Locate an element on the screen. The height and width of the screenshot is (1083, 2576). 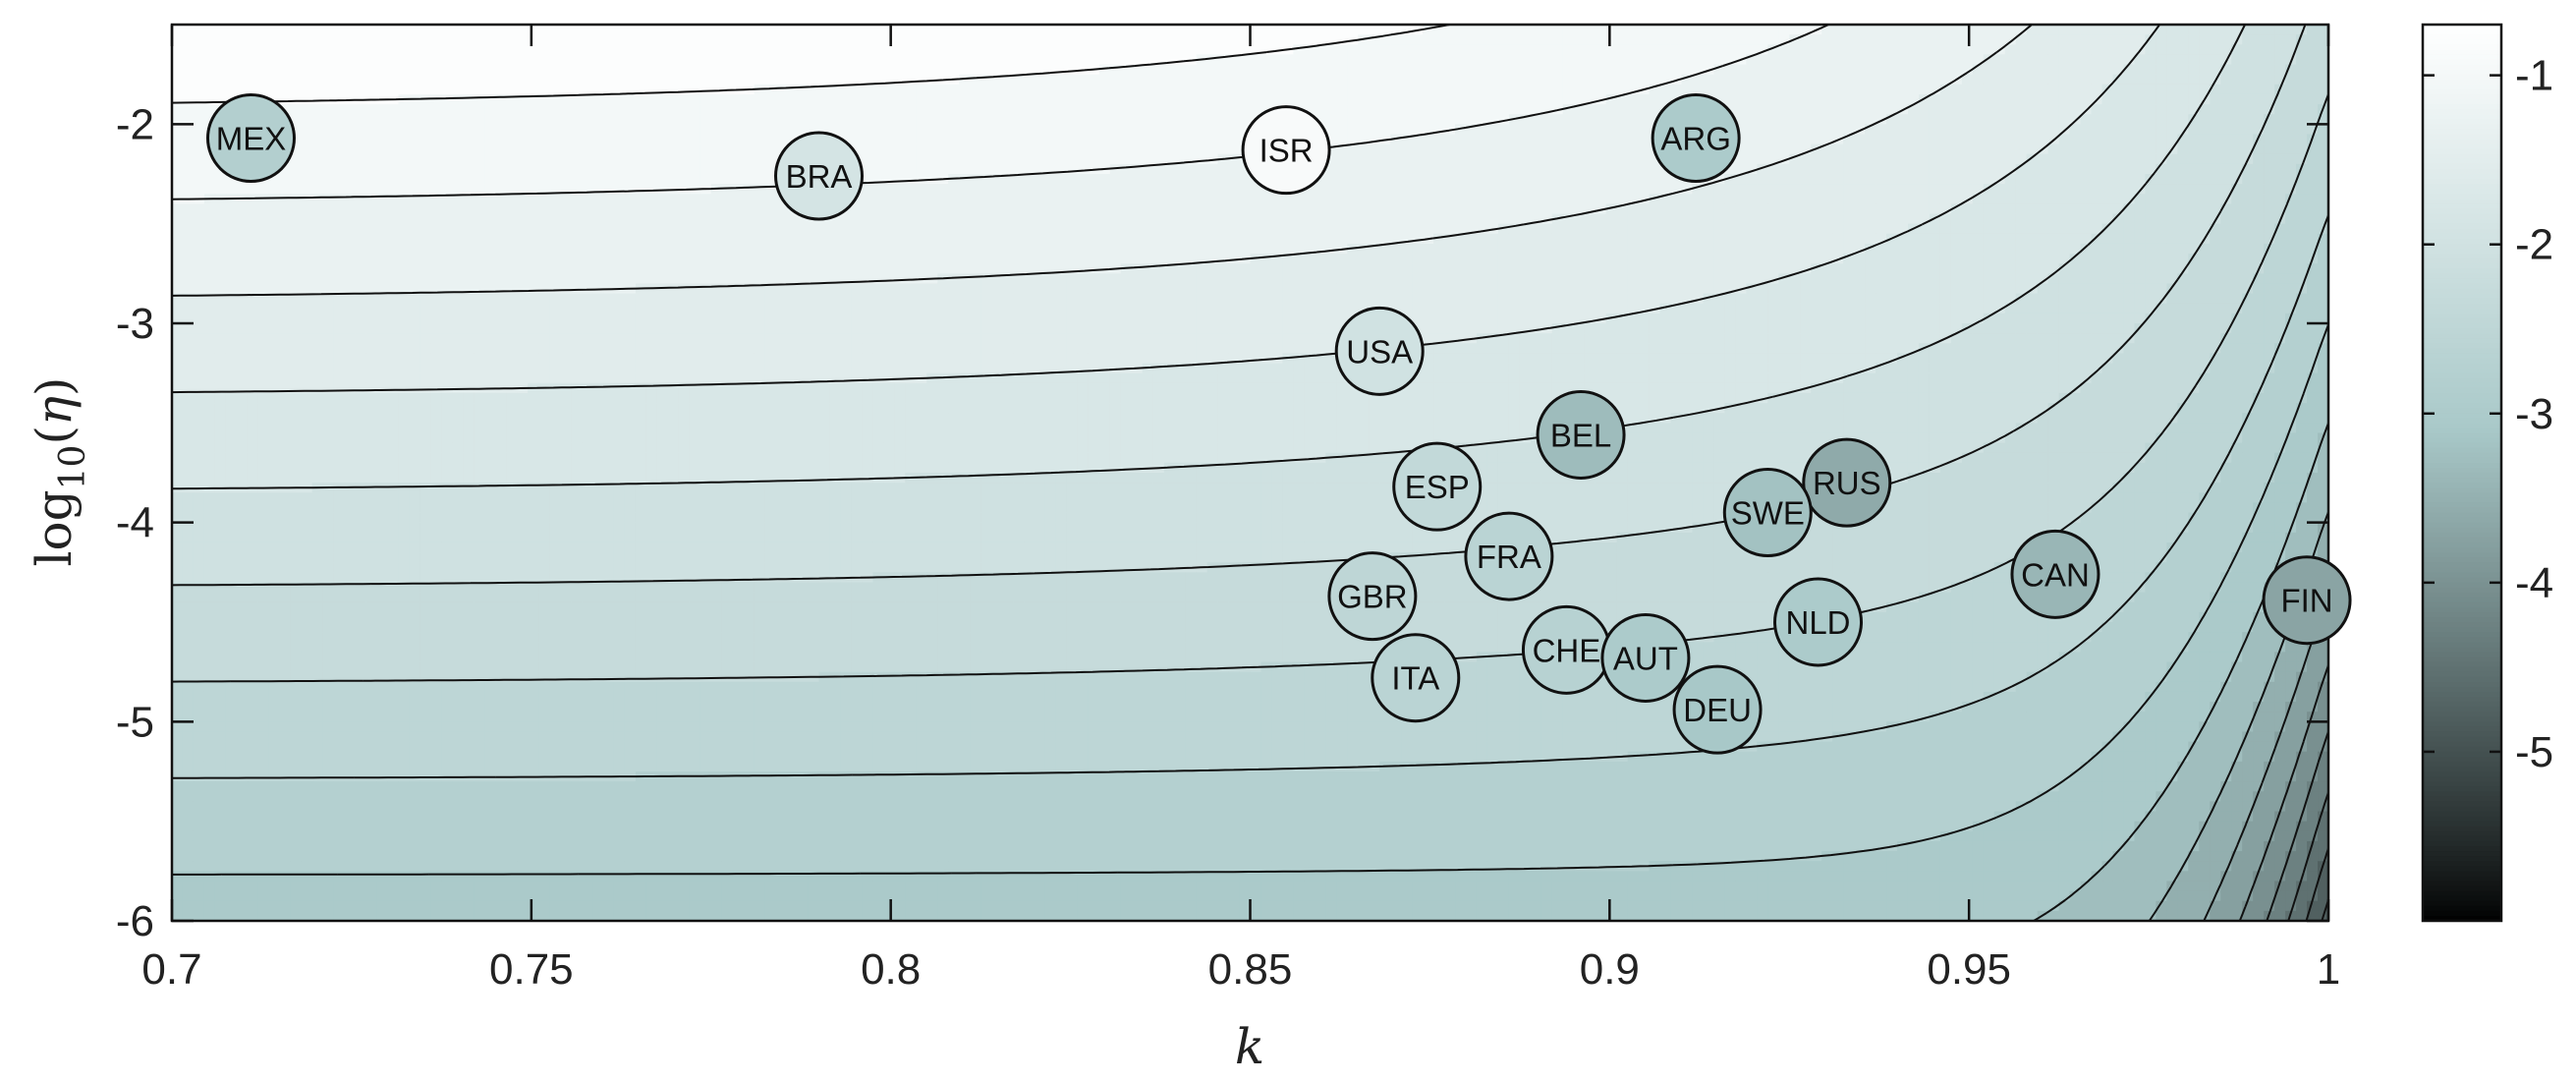
colorbar-tick-label: -1 is located at coordinates (2534, 76).